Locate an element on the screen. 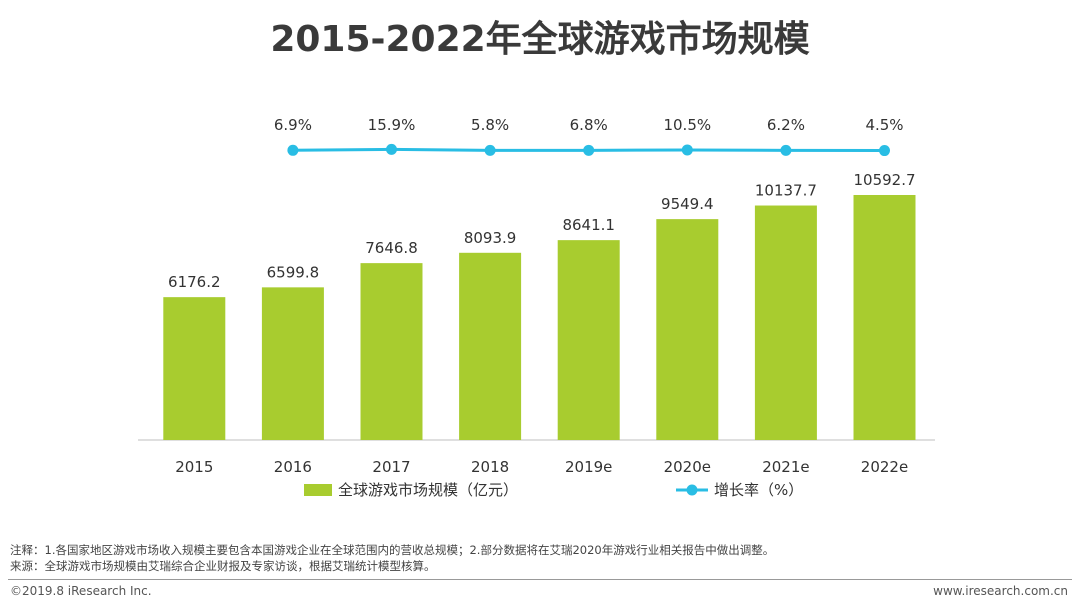  growth-point-2022e is located at coordinates (884, 151).